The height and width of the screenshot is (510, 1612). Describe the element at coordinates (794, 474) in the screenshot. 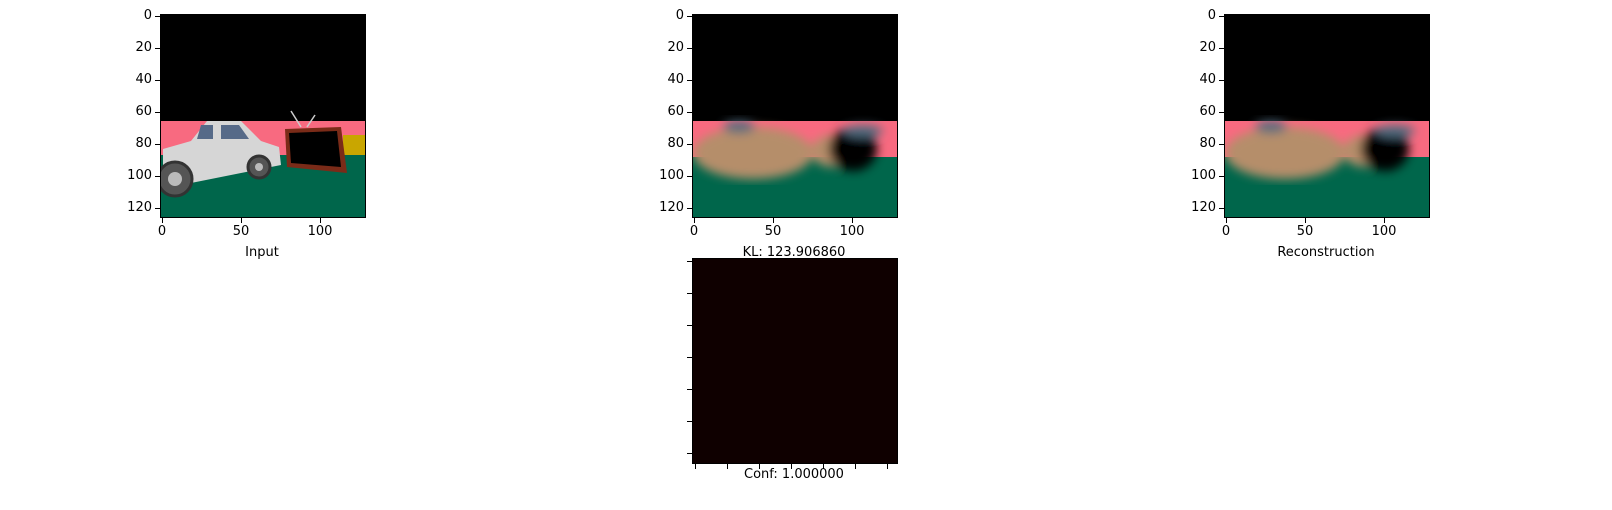

I see `confidence-caption: Conf: 1.000000` at that location.